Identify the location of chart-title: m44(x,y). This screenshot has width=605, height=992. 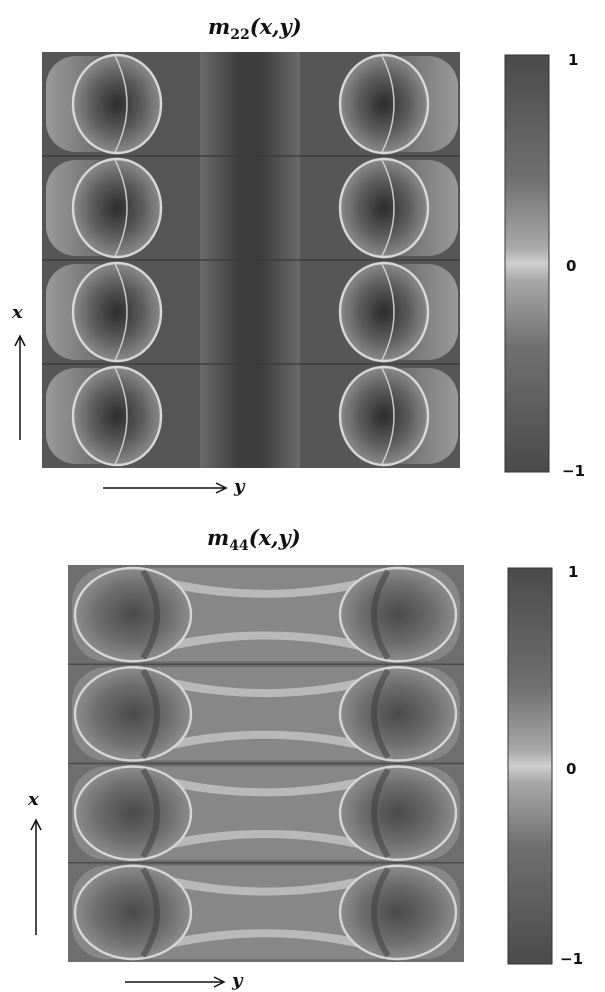
(254, 539).